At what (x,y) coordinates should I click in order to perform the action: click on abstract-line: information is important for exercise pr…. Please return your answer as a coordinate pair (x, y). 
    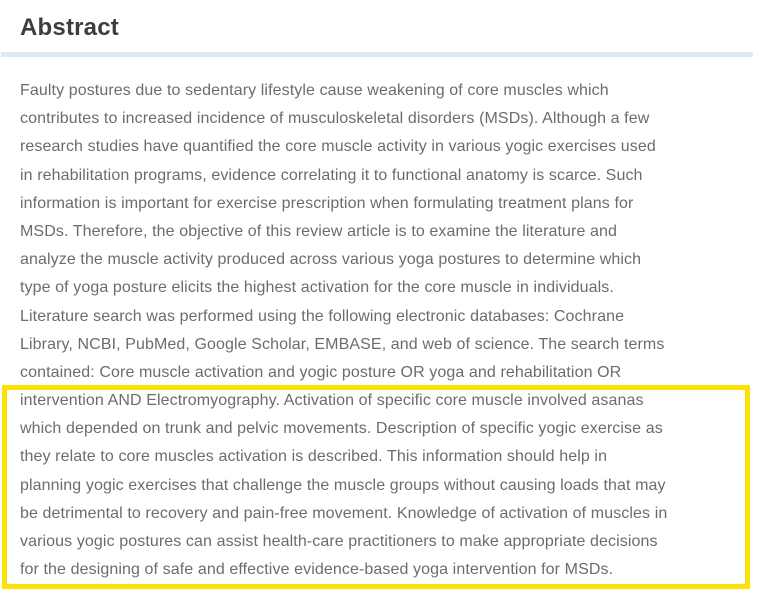
    Looking at the image, I should click on (327, 203).